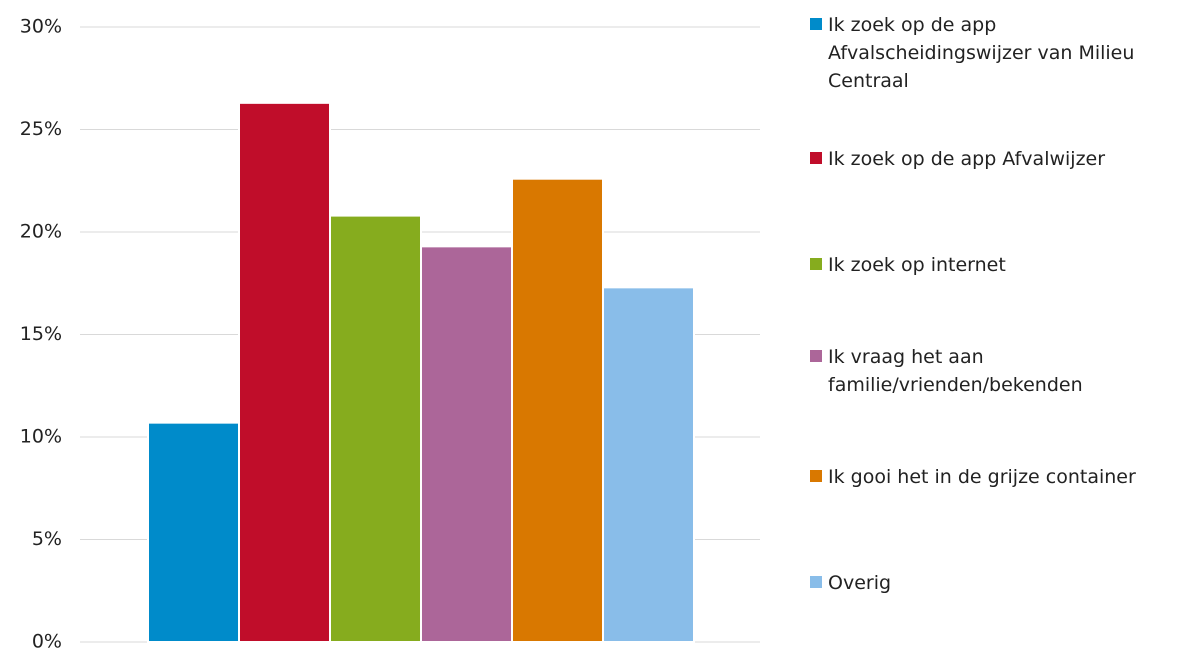 The height and width of the screenshot is (648, 1190). I want to click on y-tick-label: 20%, so click(41, 232).